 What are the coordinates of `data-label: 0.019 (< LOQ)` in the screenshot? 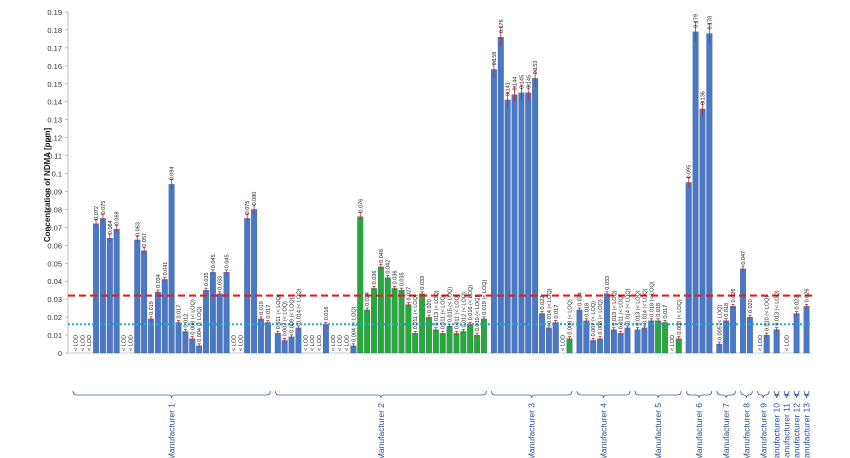 It's located at (485, 296).